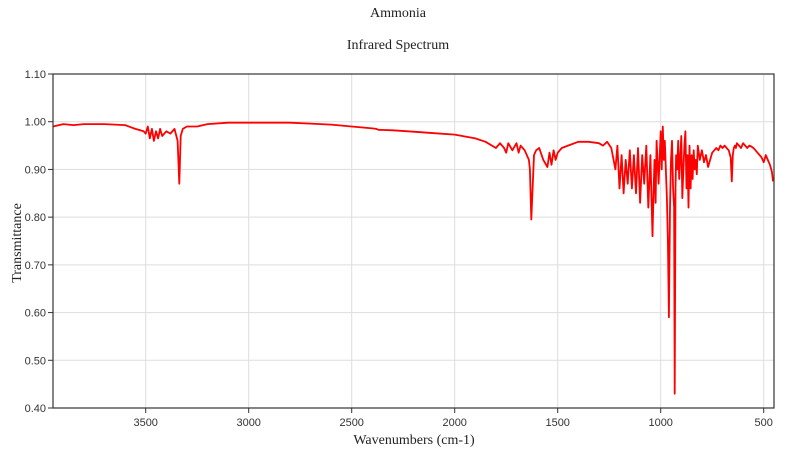 The image size is (800, 459). I want to click on y-tick-label: 1.00, so click(35, 123).